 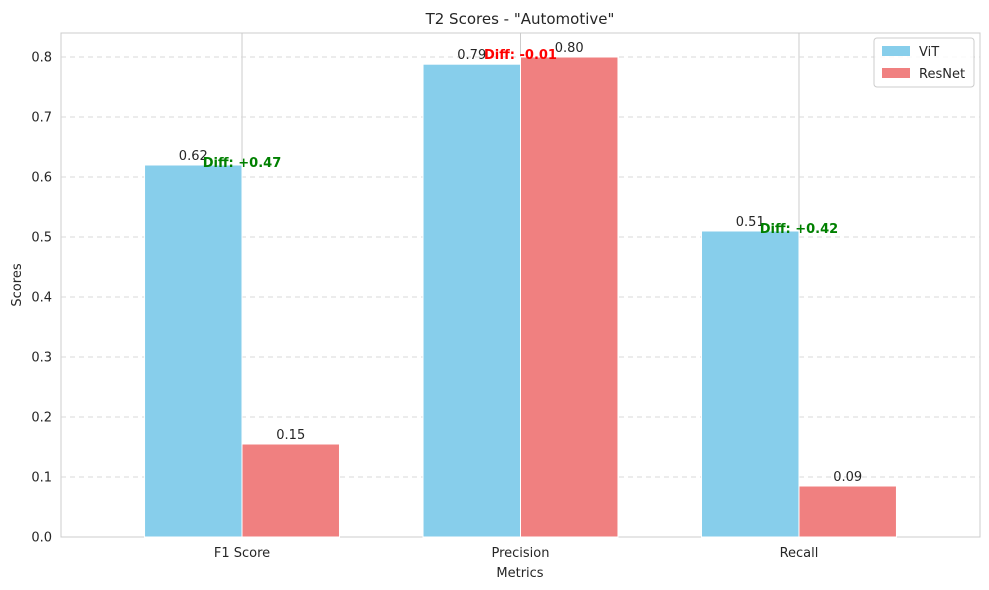 I want to click on y-tick-label: 0.2, so click(x=41, y=418).